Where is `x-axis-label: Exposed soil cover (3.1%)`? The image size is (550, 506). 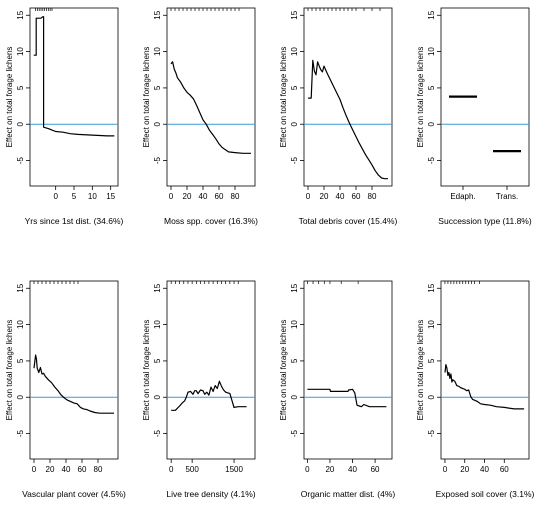
x-axis-label: Exposed soil cover (3.1%) is located at coordinates (485, 494).